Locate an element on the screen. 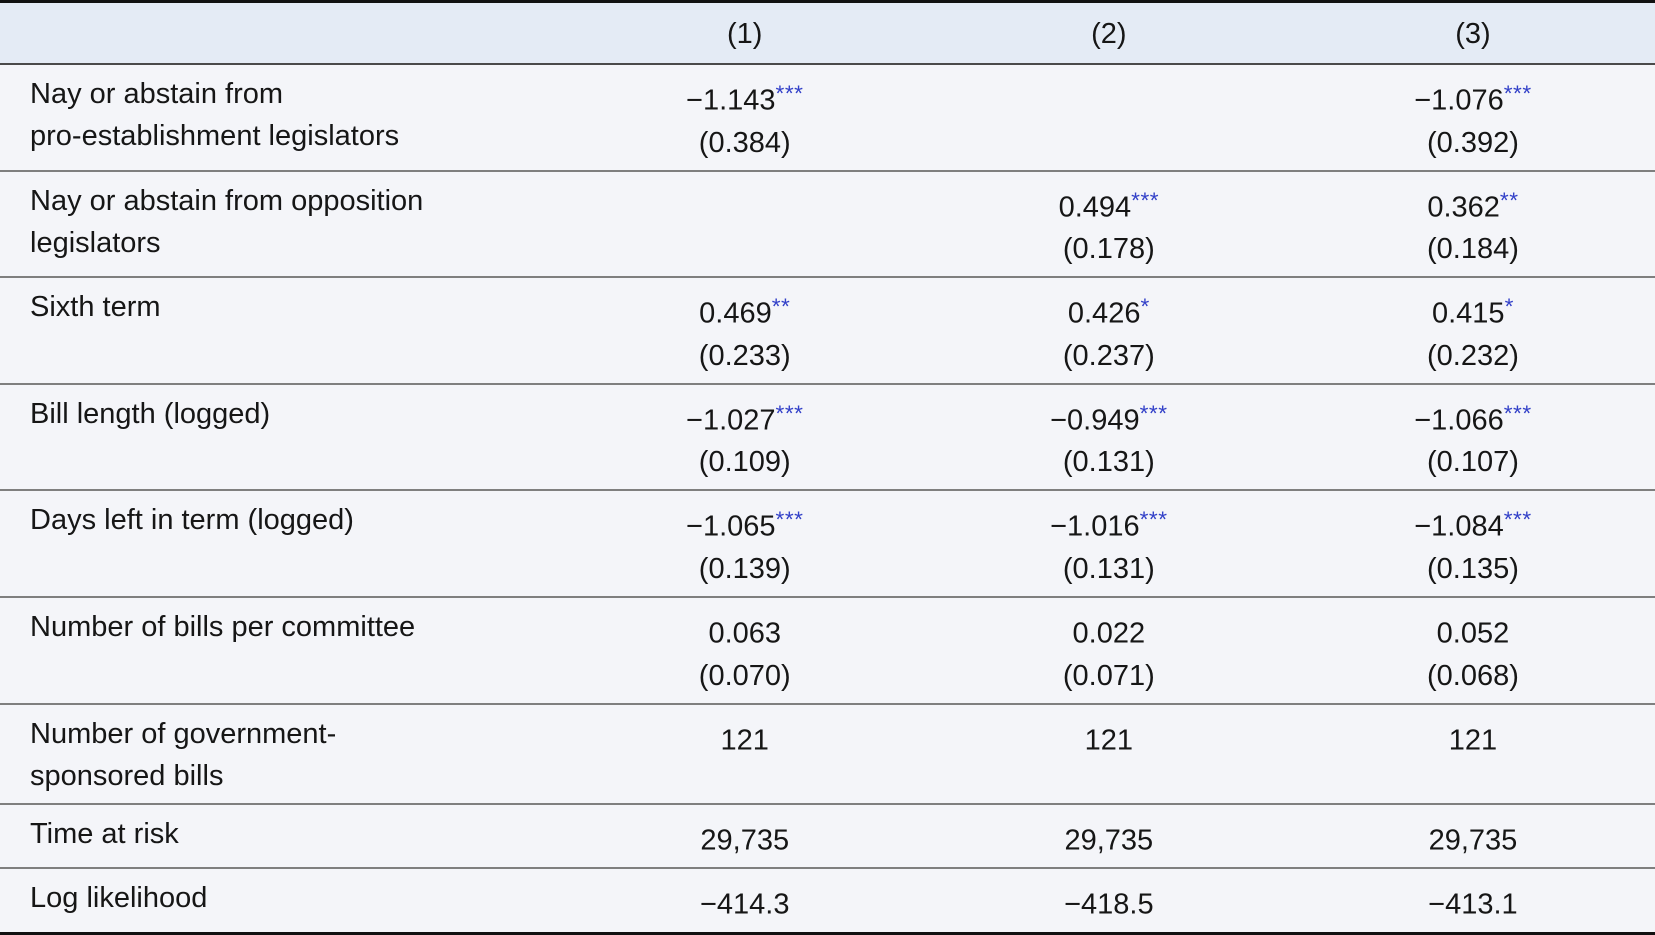  cell-model-3: 0.362** (0.184) is located at coordinates (1473, 224).